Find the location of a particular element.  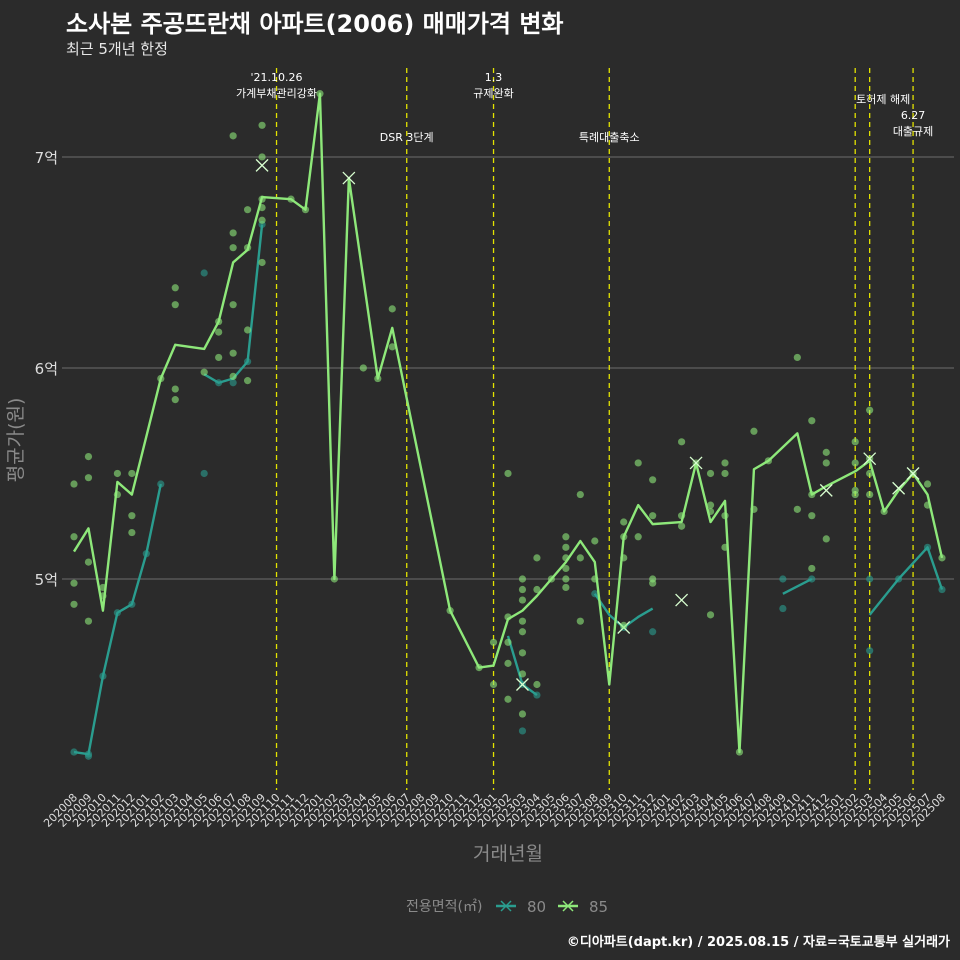

legend-item-85: 85 is located at coordinates (583, 907).